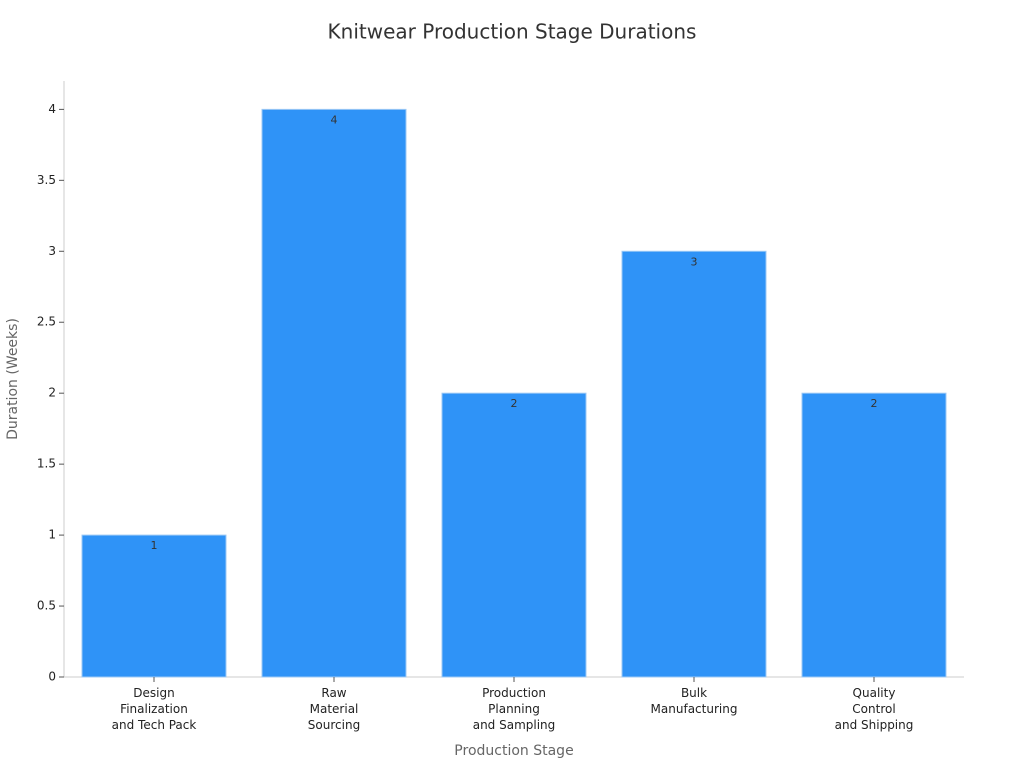  Describe the element at coordinates (46, 606) in the screenshot. I see `y-tick-label: 0.5` at that location.